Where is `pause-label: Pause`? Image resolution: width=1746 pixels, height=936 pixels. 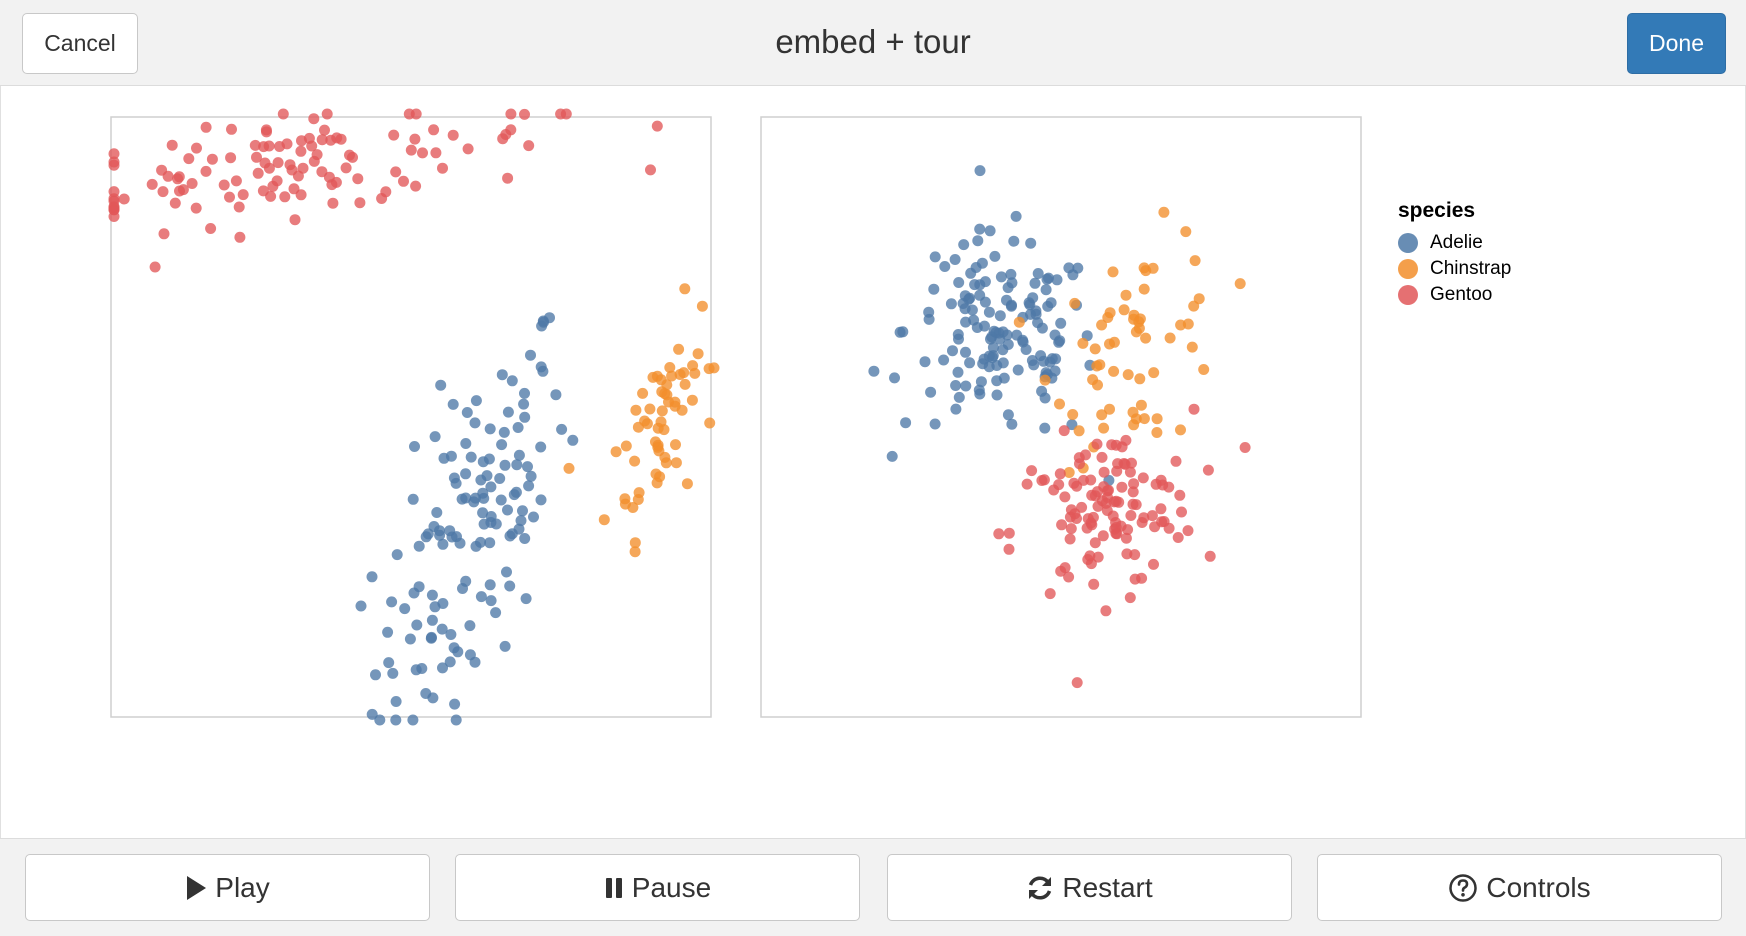
pause-label: Pause is located at coordinates (671, 887).